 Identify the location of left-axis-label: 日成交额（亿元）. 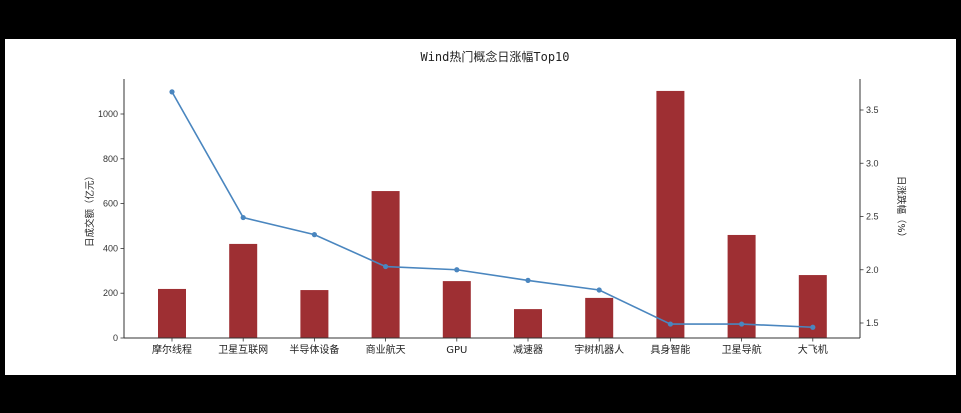
(90, 209).